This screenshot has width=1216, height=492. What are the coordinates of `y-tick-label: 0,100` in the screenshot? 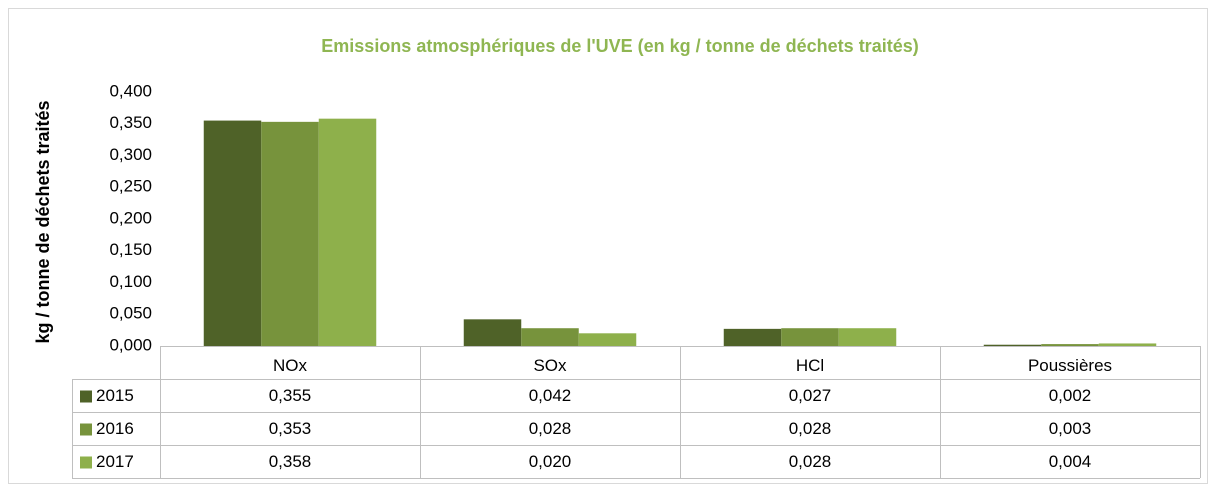 It's located at (130, 281).